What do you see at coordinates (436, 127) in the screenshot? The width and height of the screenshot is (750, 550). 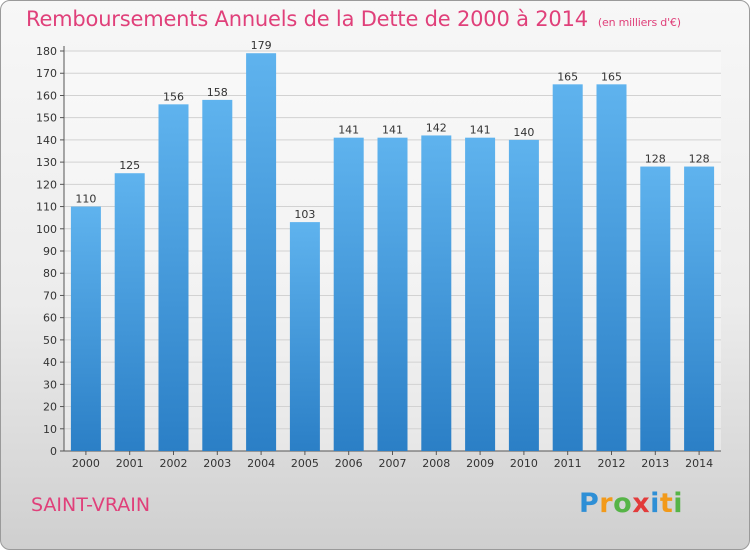 I see `bar-value-label: 142` at bounding box center [436, 127].